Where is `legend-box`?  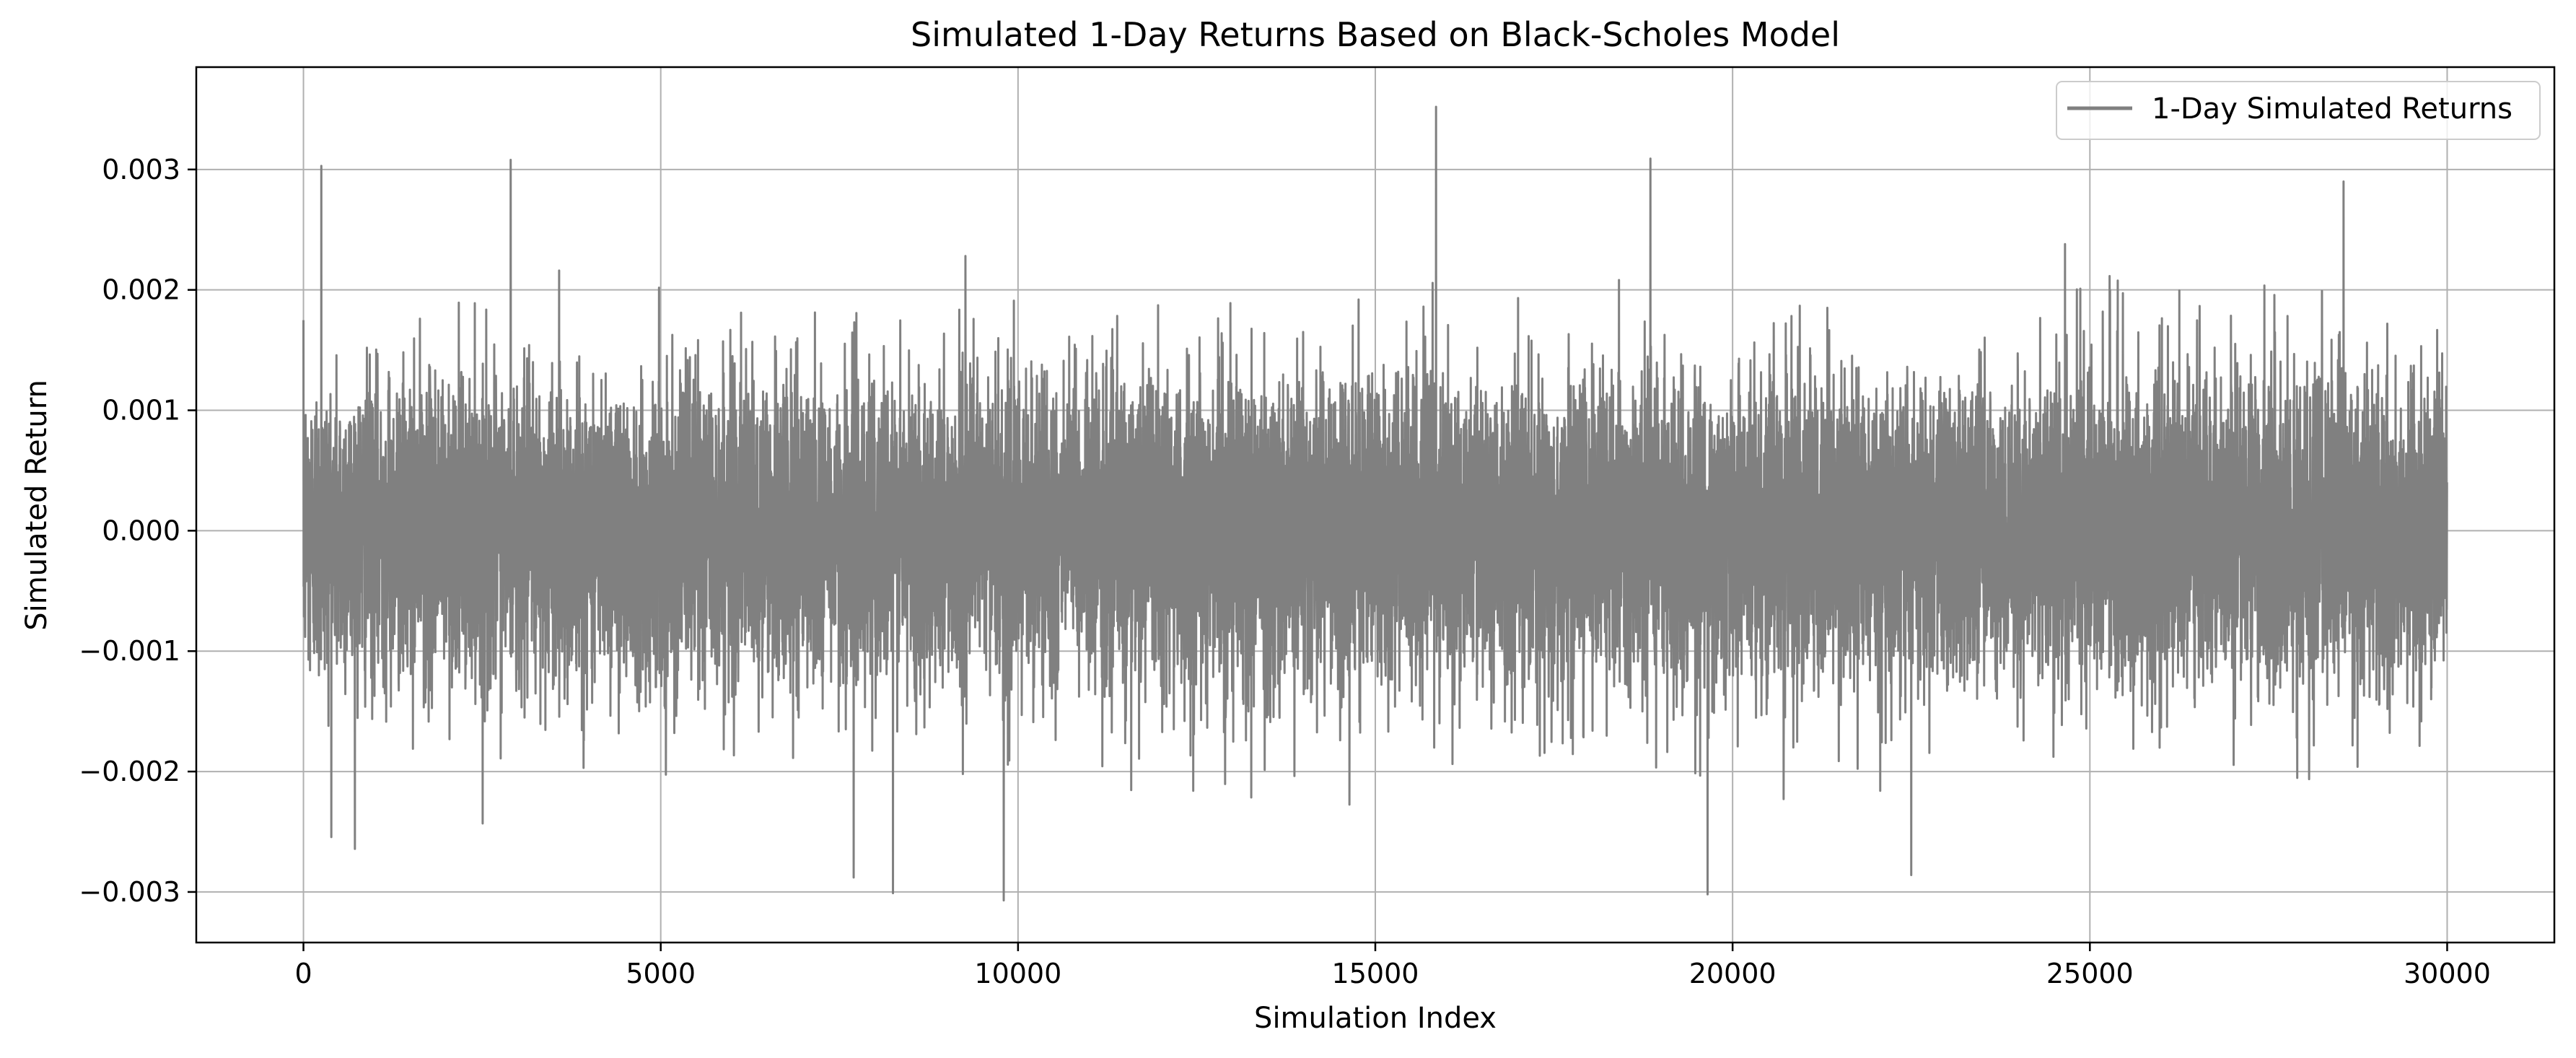
legend-box is located at coordinates (2298, 110).